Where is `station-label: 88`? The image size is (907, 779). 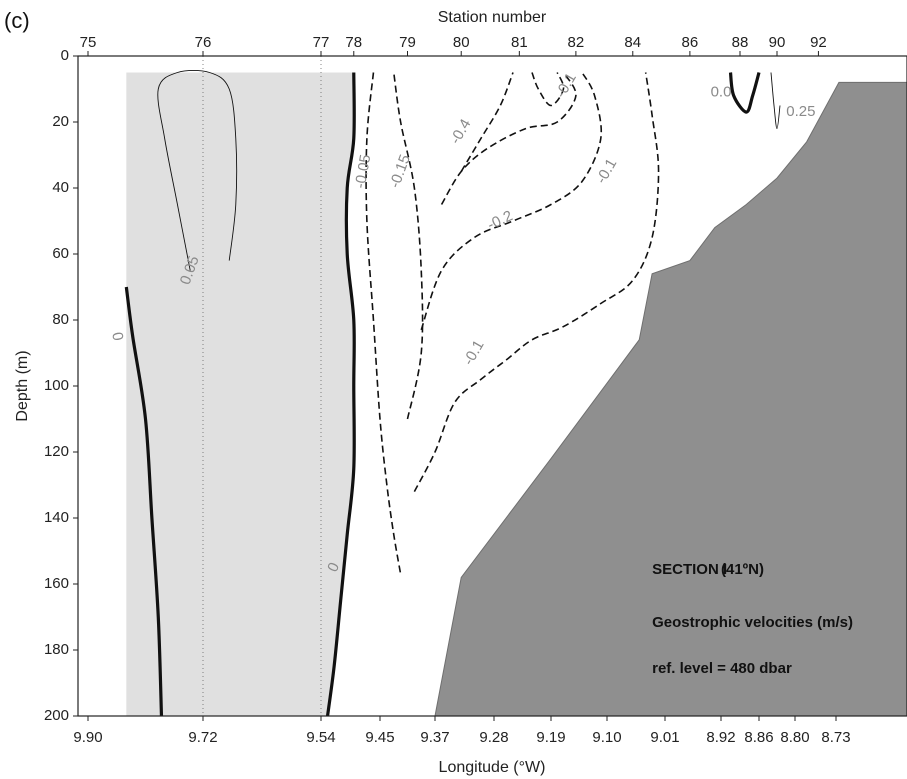
station-label: 88 is located at coordinates (740, 42).